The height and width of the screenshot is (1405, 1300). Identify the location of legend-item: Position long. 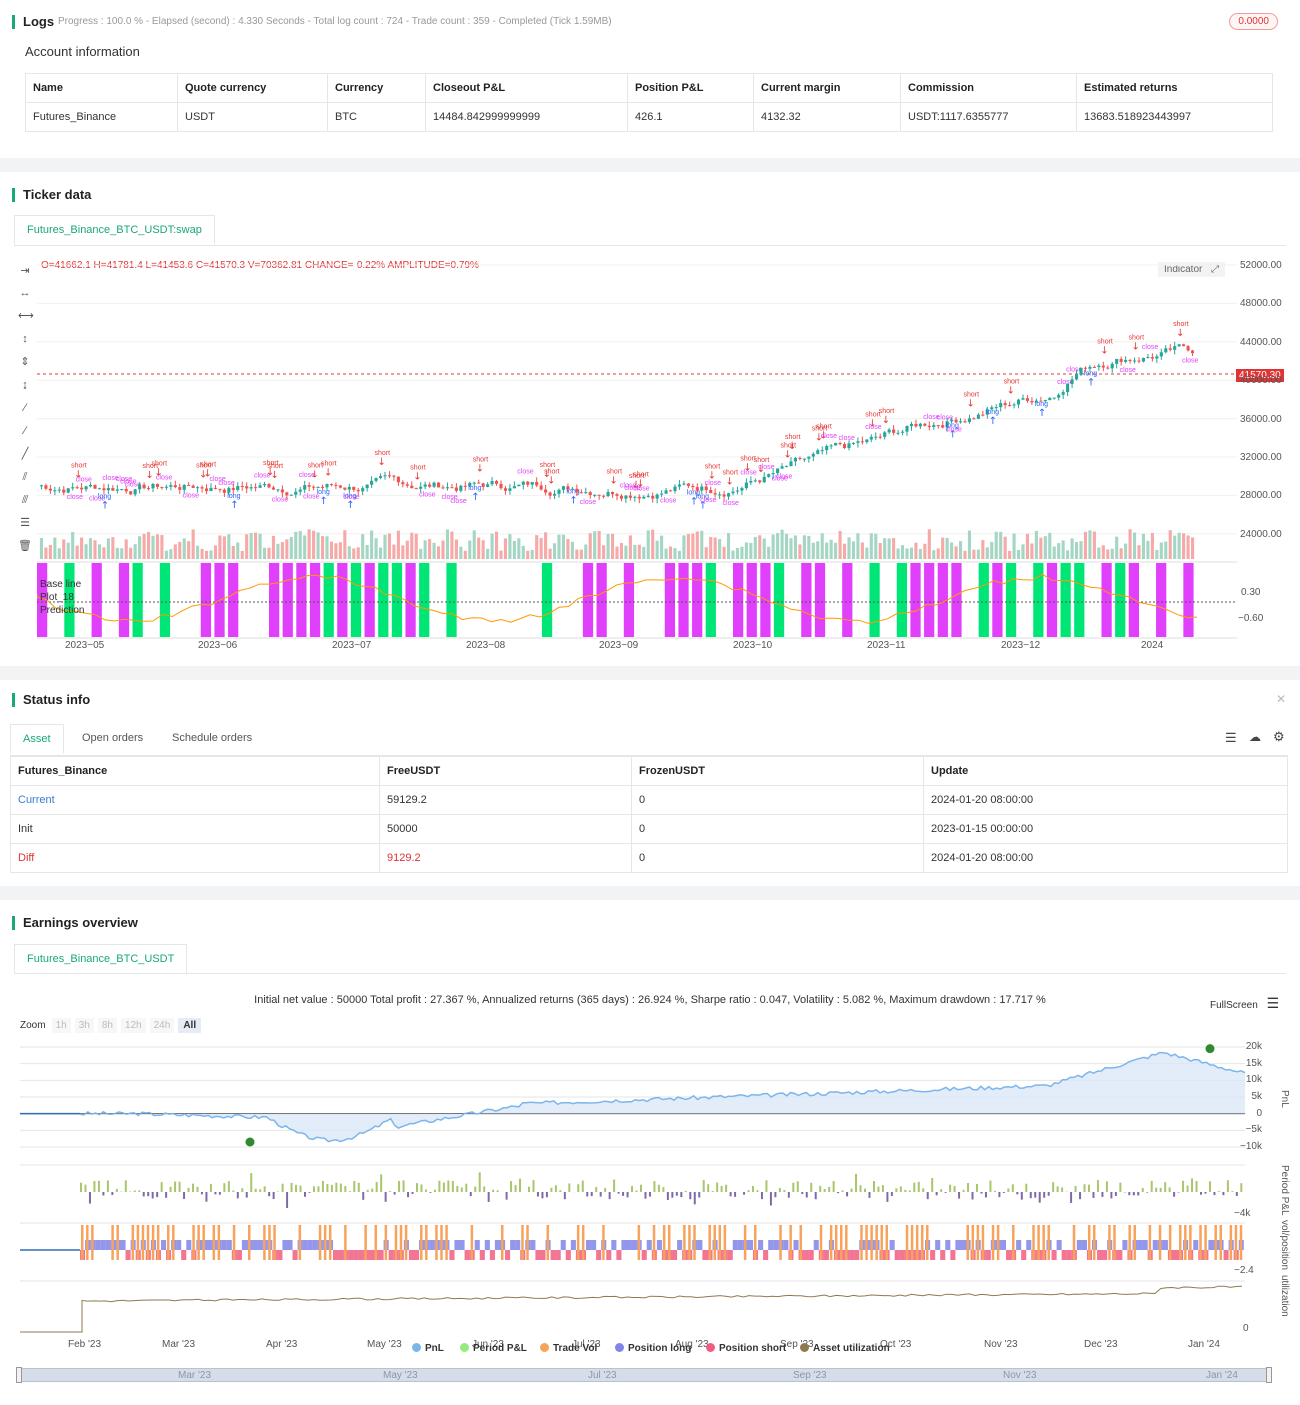
(653, 1348).